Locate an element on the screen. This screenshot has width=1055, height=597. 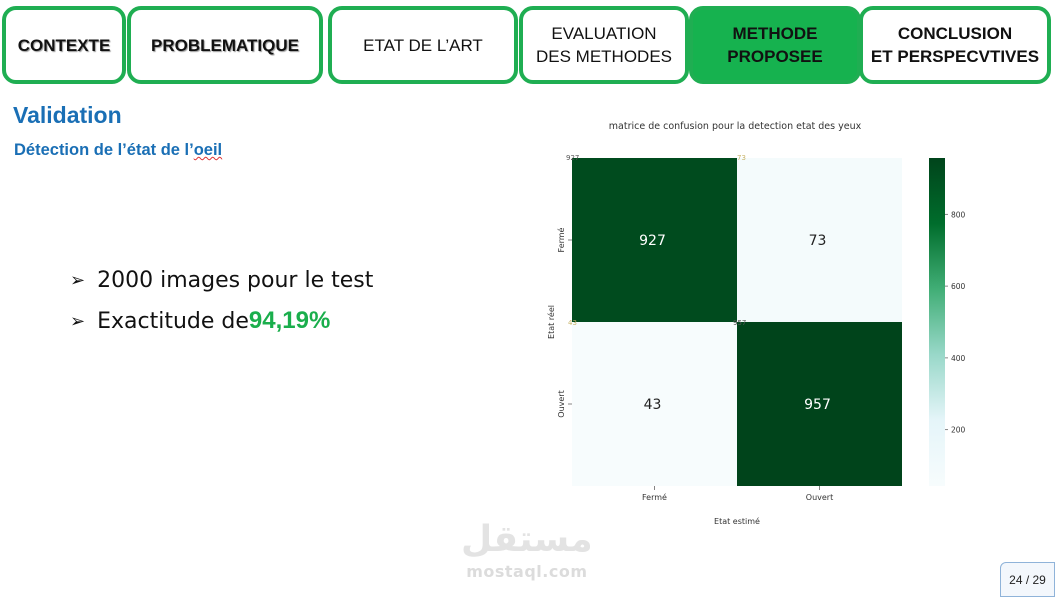
tab-conclusion-label: CONCLUSION ET PERSPECVTIVES is located at coordinates (955, 45).